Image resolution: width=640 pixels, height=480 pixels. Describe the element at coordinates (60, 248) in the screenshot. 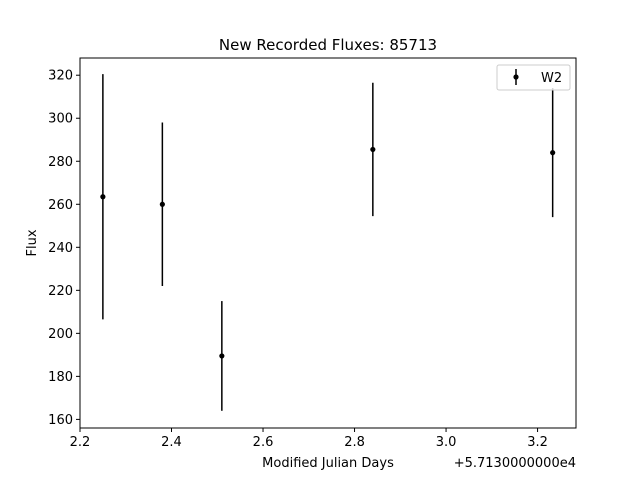

I see `y-tick-label: 240` at that location.